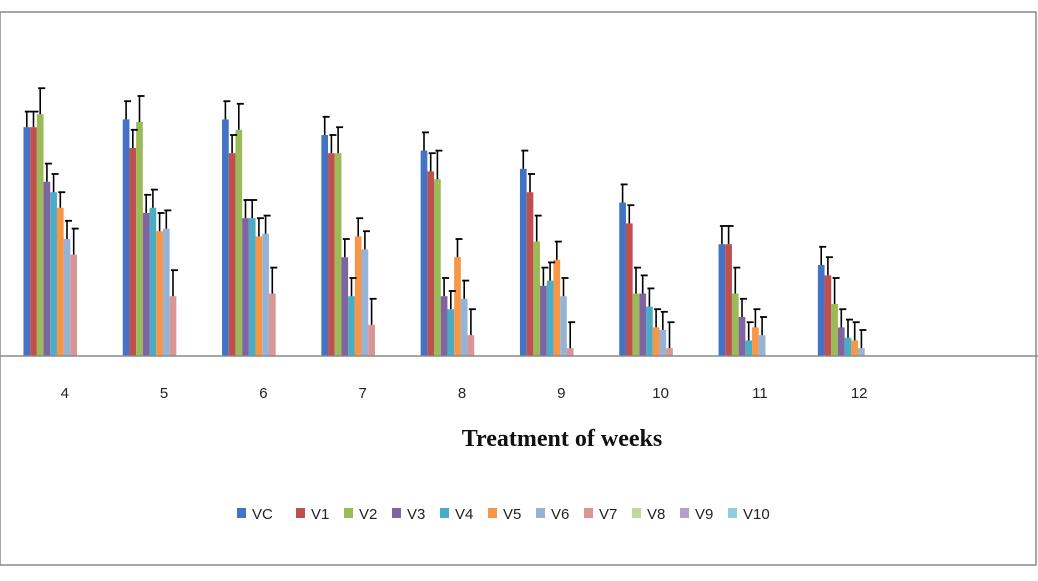  I want to click on legend-item-vc: VC, so click(255, 514).